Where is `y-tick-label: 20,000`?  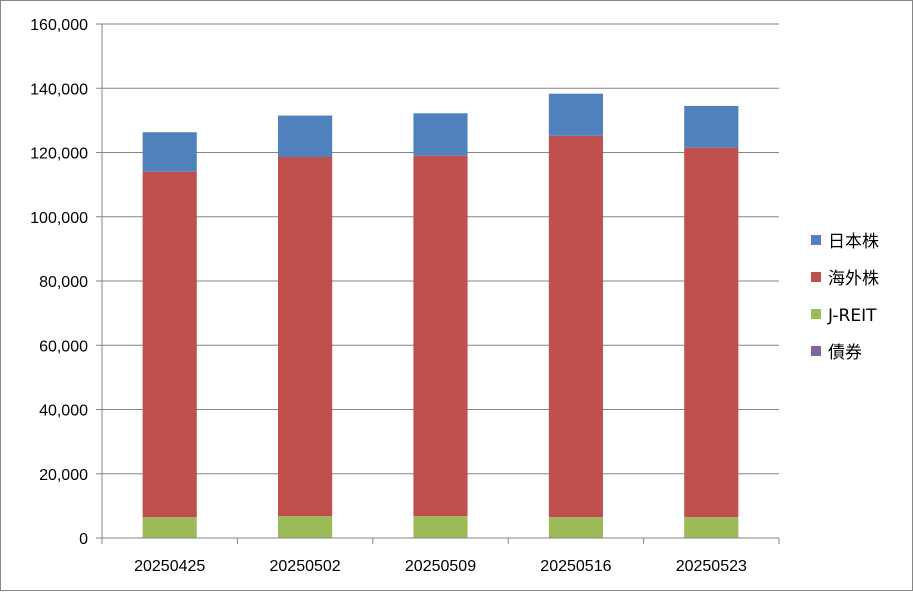 y-tick-label: 20,000 is located at coordinates (63, 475).